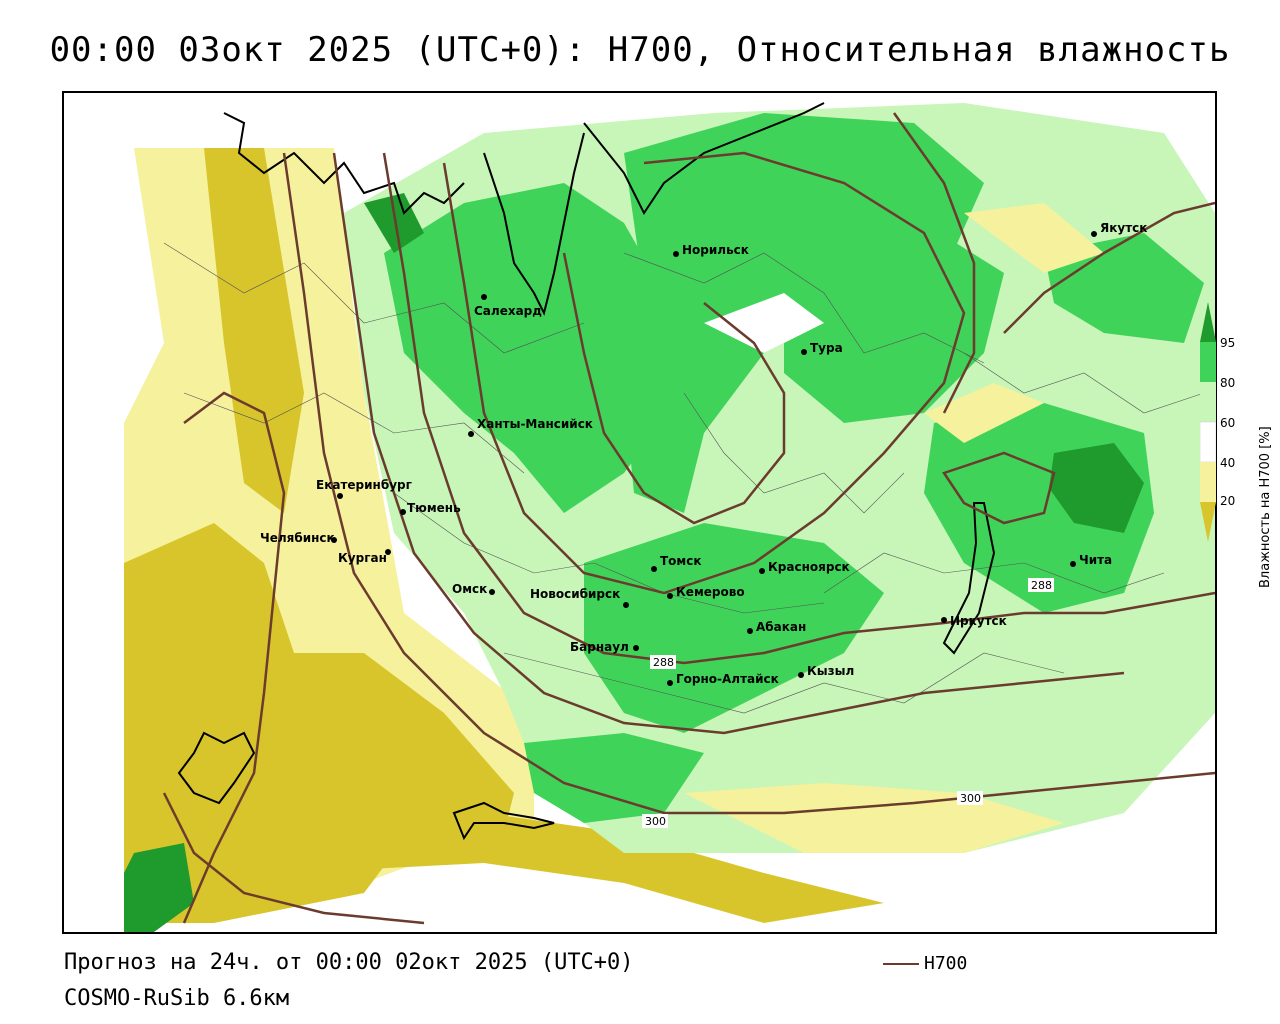 Image resolution: width=1280 pixels, height=1024 pixels. I want to click on colorbar-tick: 95, so click(1228, 343).